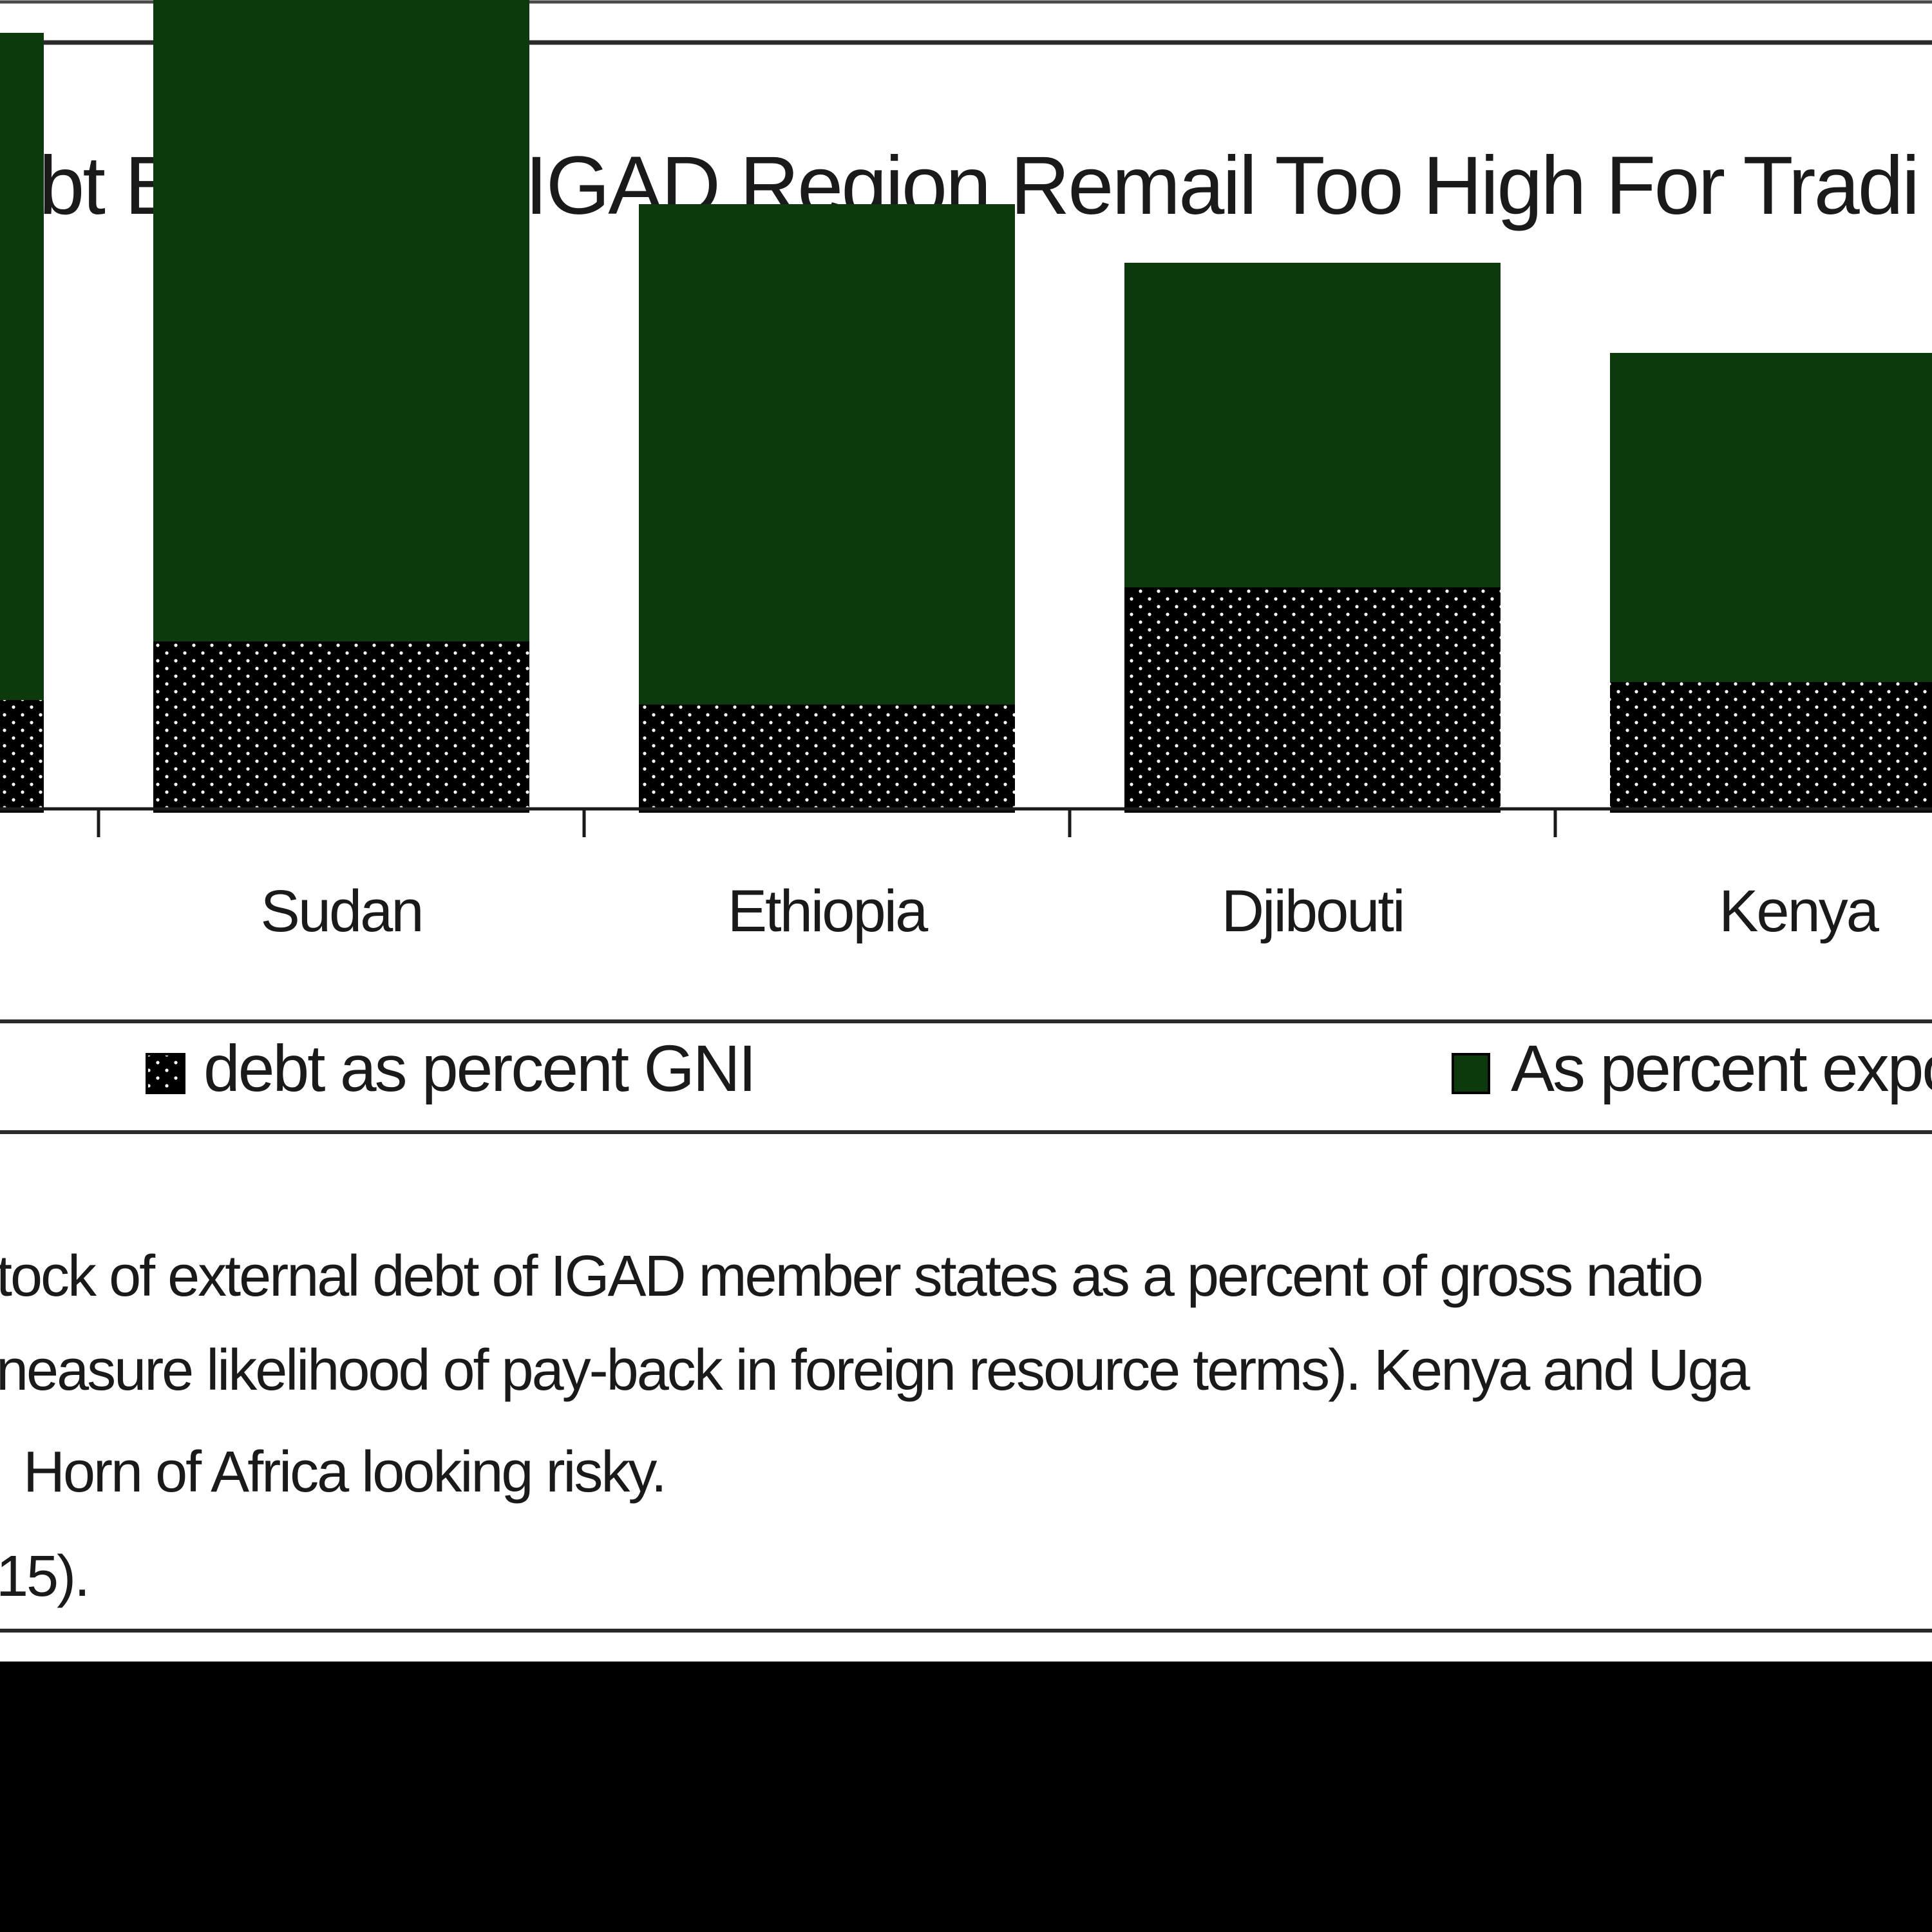 This screenshot has width=1932, height=1932. What do you see at coordinates (966, 1797) in the screenshot?
I see `bottom-black-band` at bounding box center [966, 1797].